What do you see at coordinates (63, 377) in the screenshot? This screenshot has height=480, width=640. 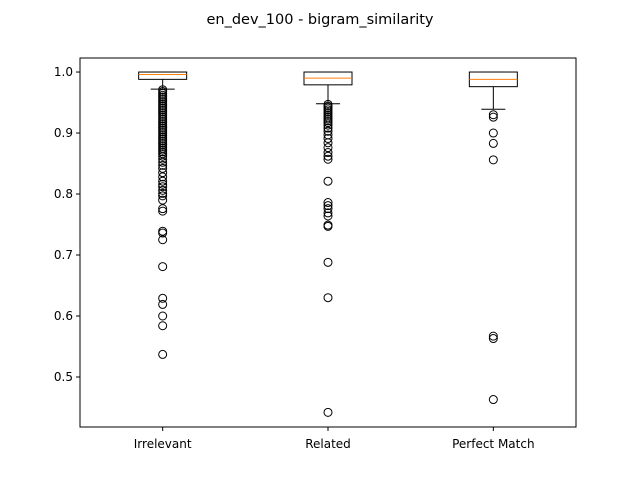 I see `y-tick-label: 0.5` at bounding box center [63, 377].